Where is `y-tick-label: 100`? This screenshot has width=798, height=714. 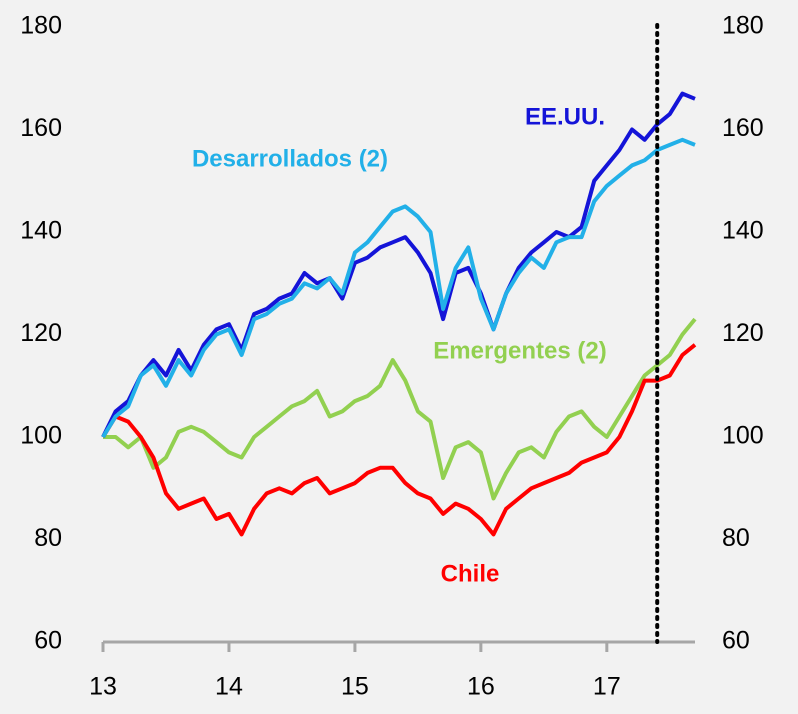 y-tick-label: 100 is located at coordinates (41, 436).